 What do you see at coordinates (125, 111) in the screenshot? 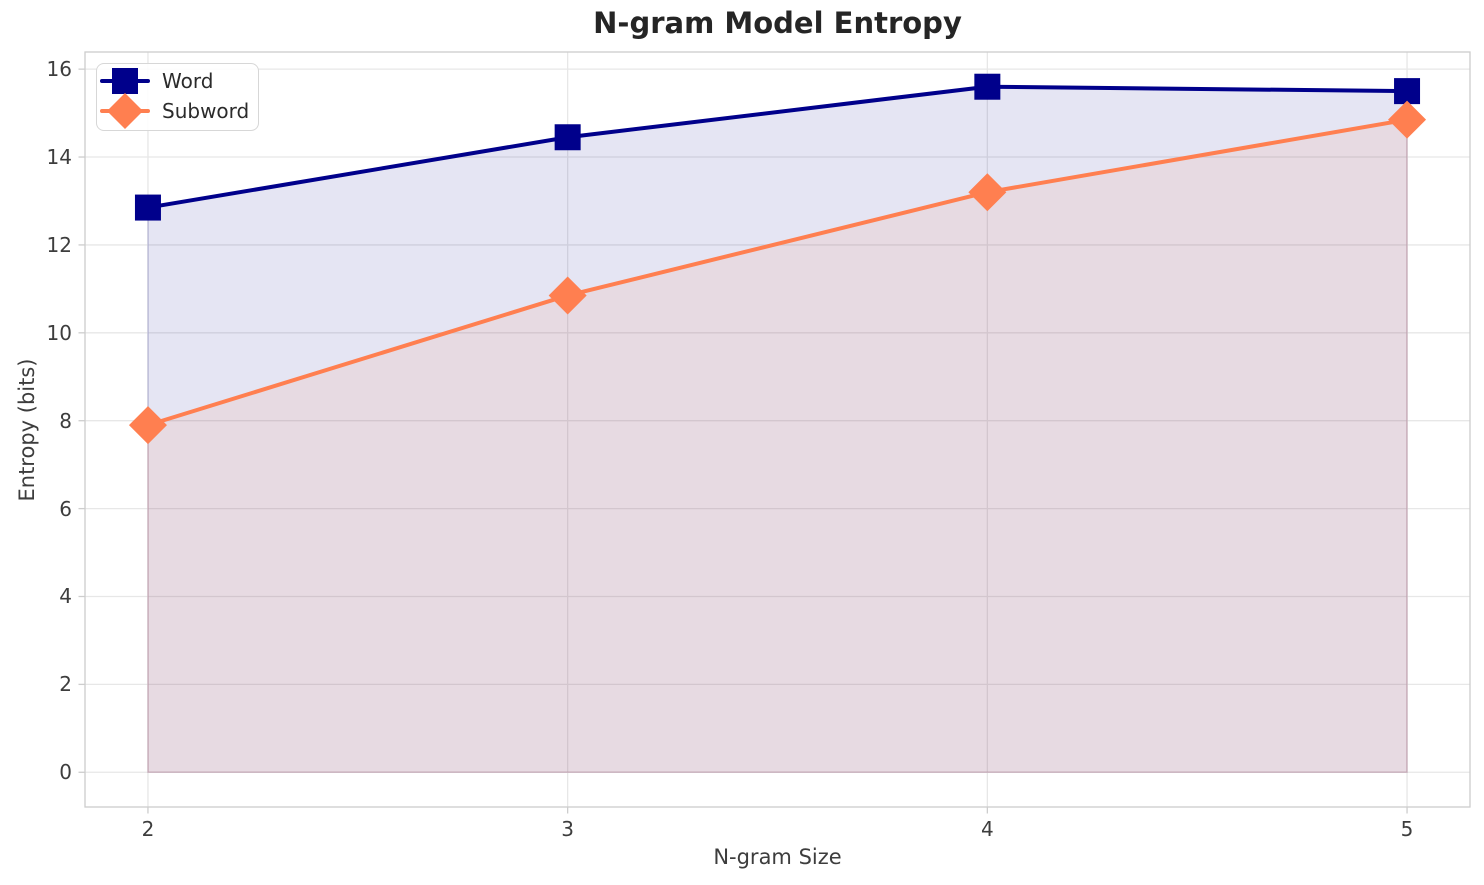
I see `subword-line-marker-icon` at bounding box center [125, 111].